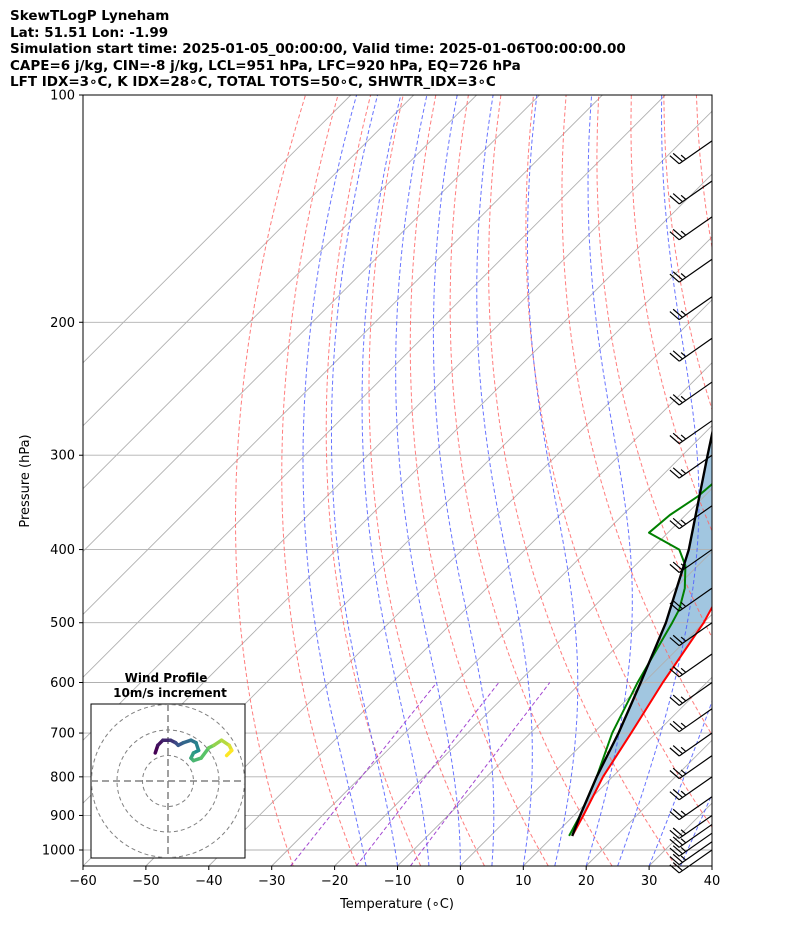 This screenshot has height=937, width=794. I want to click on chart-title: SkewTLogP Lyneham, so click(90, 16).